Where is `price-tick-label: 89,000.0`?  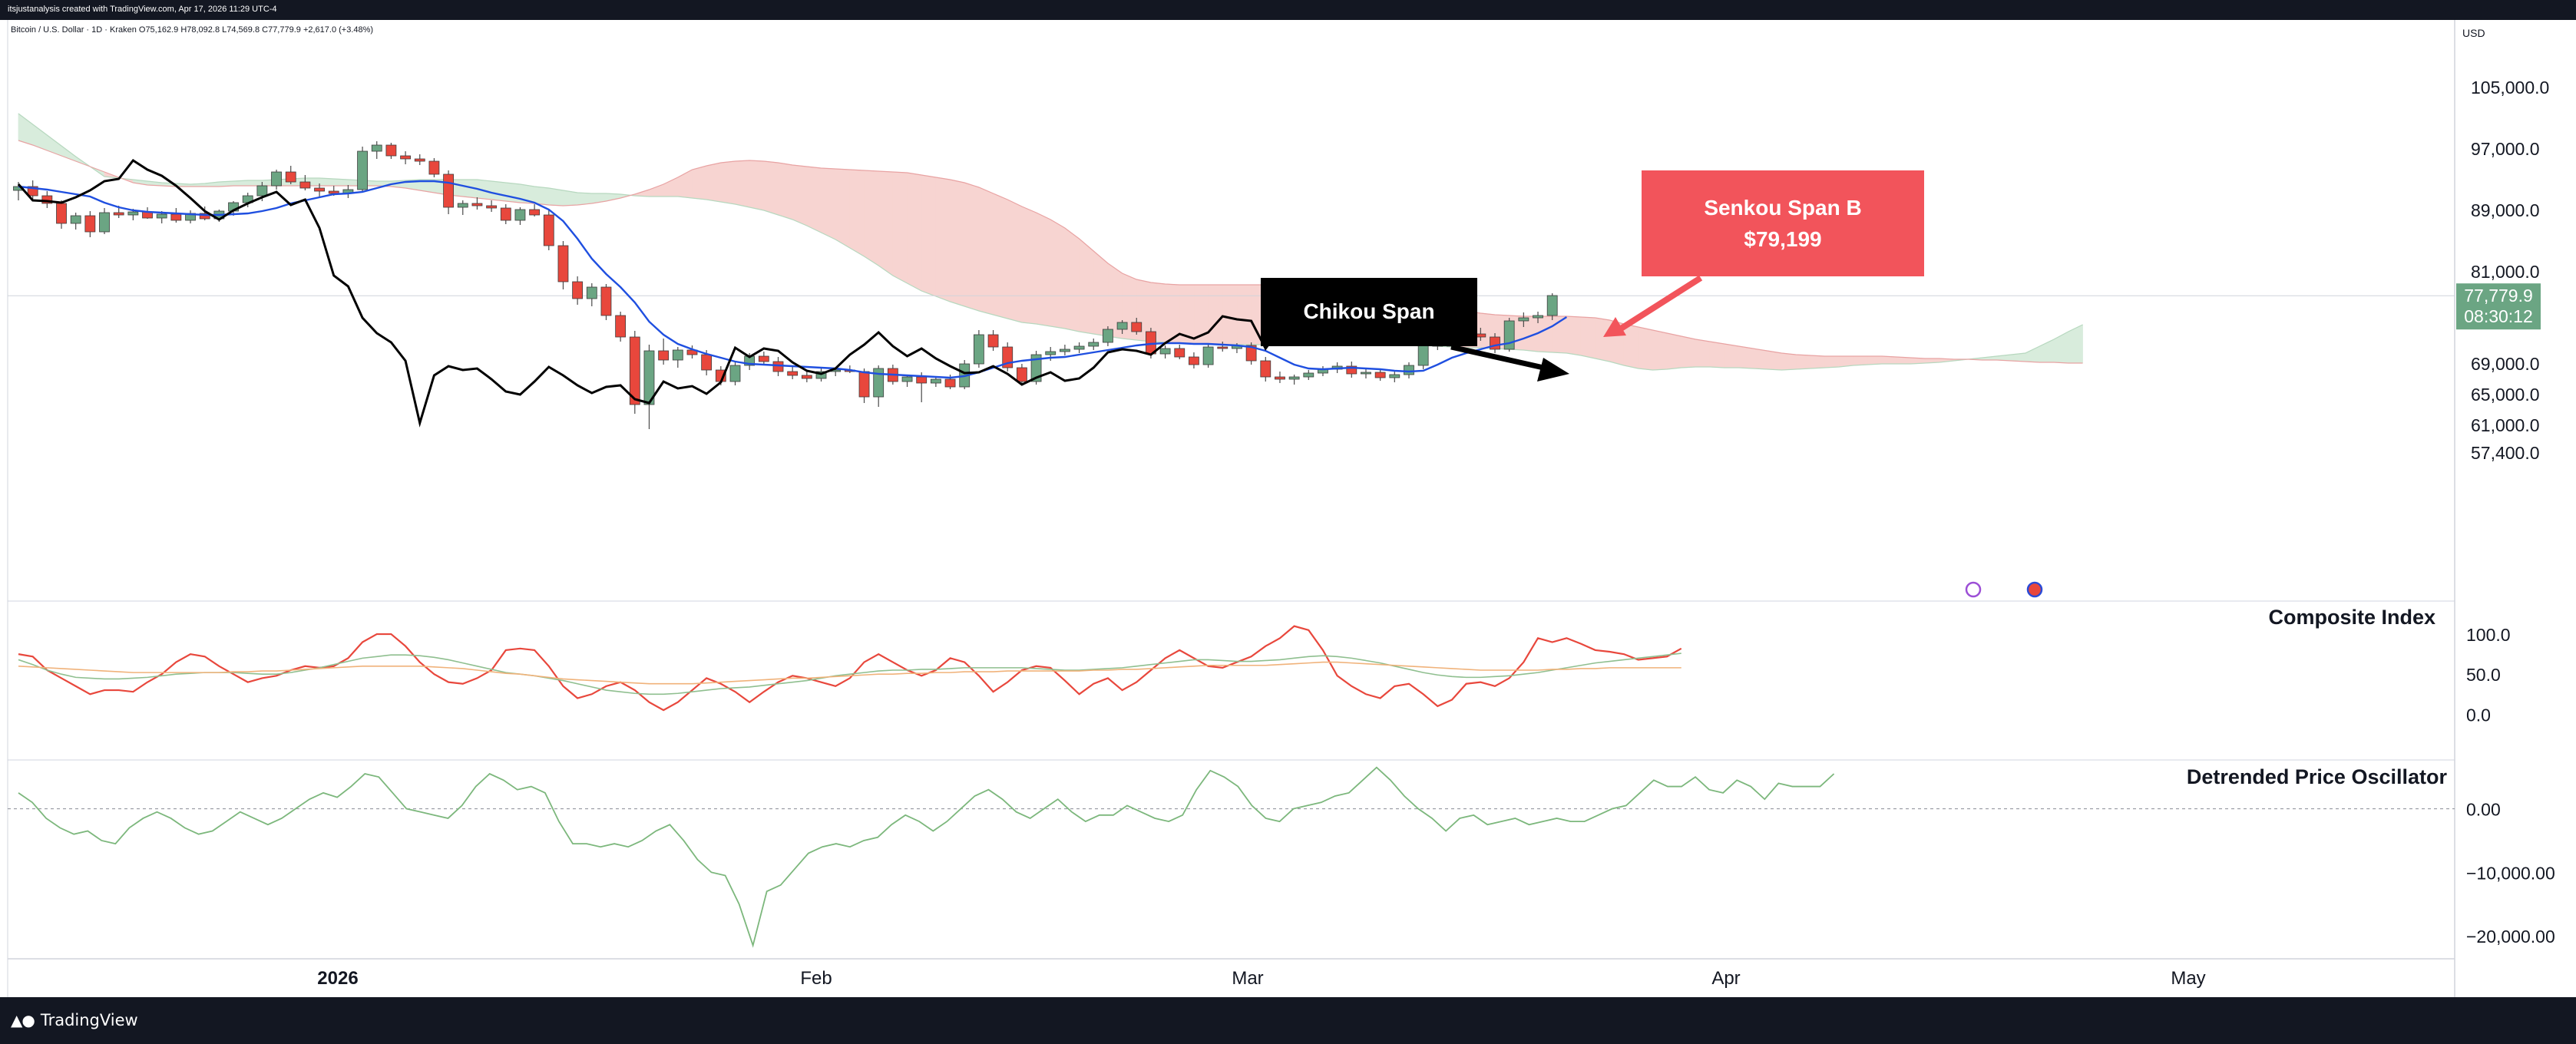
price-tick-label: 89,000.0 is located at coordinates (2505, 210).